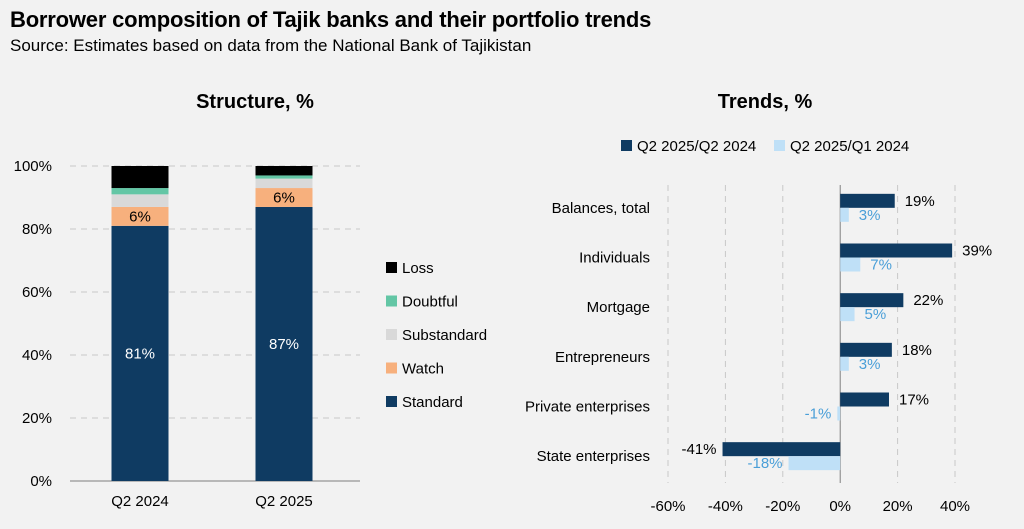  What do you see at coordinates (593, 456) in the screenshot?
I see `category-label: State enterprises` at bounding box center [593, 456].